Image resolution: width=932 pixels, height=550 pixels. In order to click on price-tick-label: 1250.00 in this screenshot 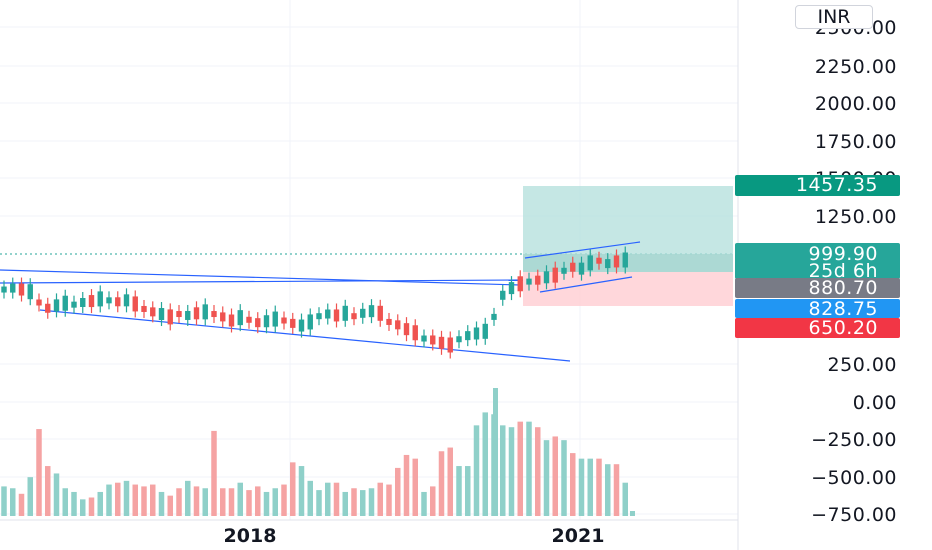, I will do `click(856, 217)`.